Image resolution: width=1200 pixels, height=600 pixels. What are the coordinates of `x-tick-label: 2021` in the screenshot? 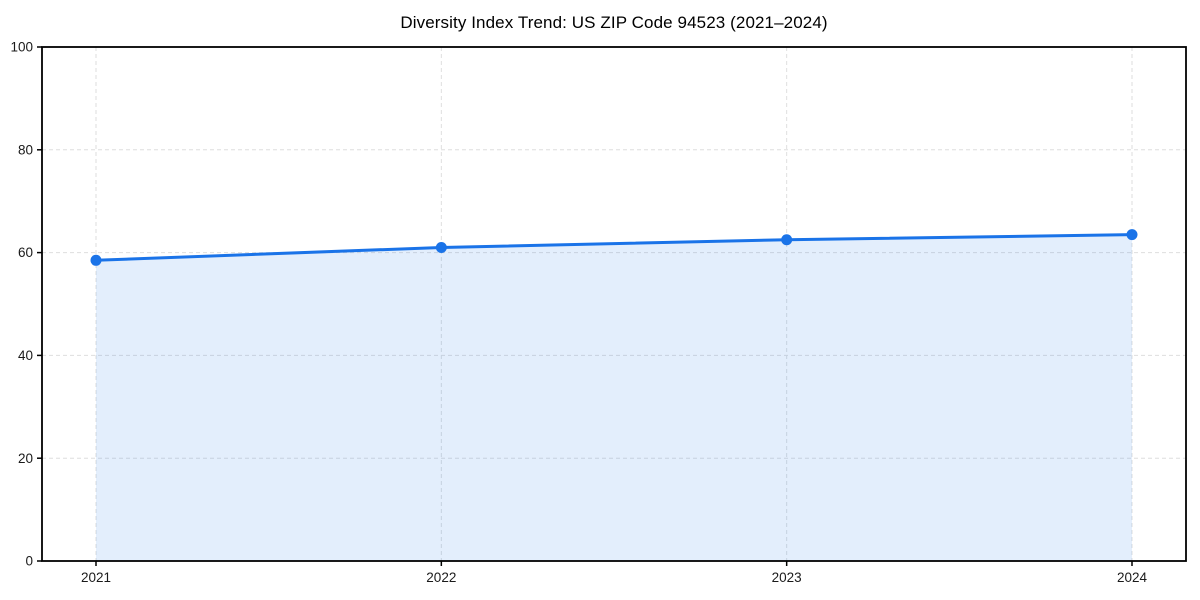 It's located at (96, 577).